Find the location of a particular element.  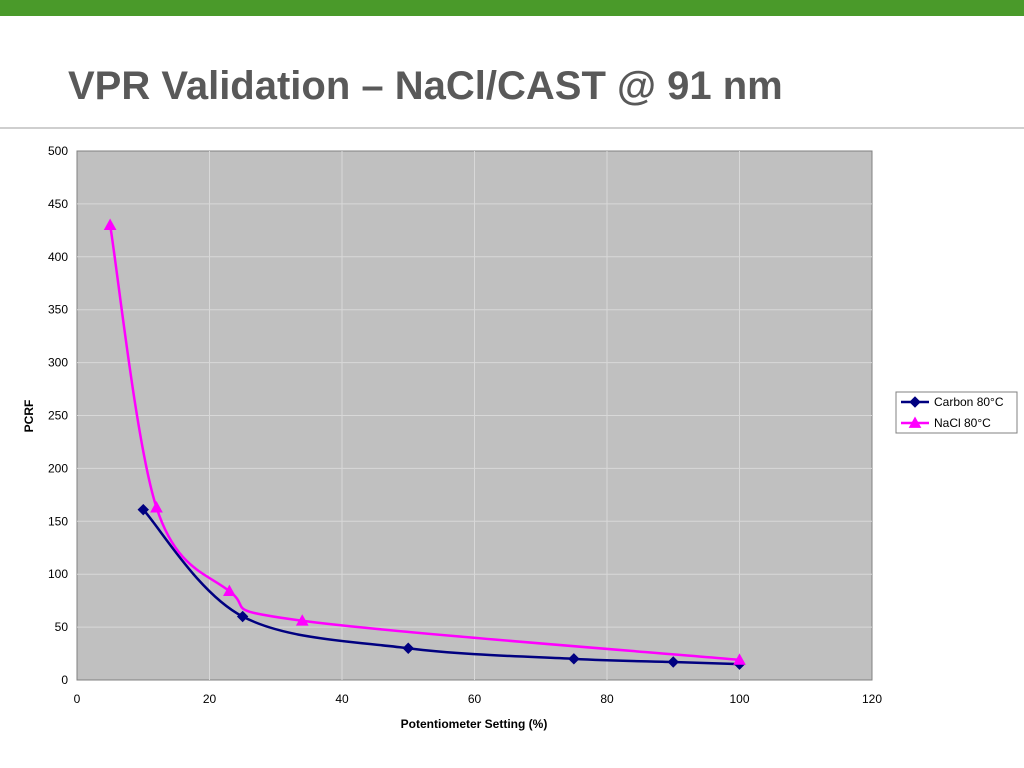

y-tick-label: 50 is located at coordinates (62, 627).